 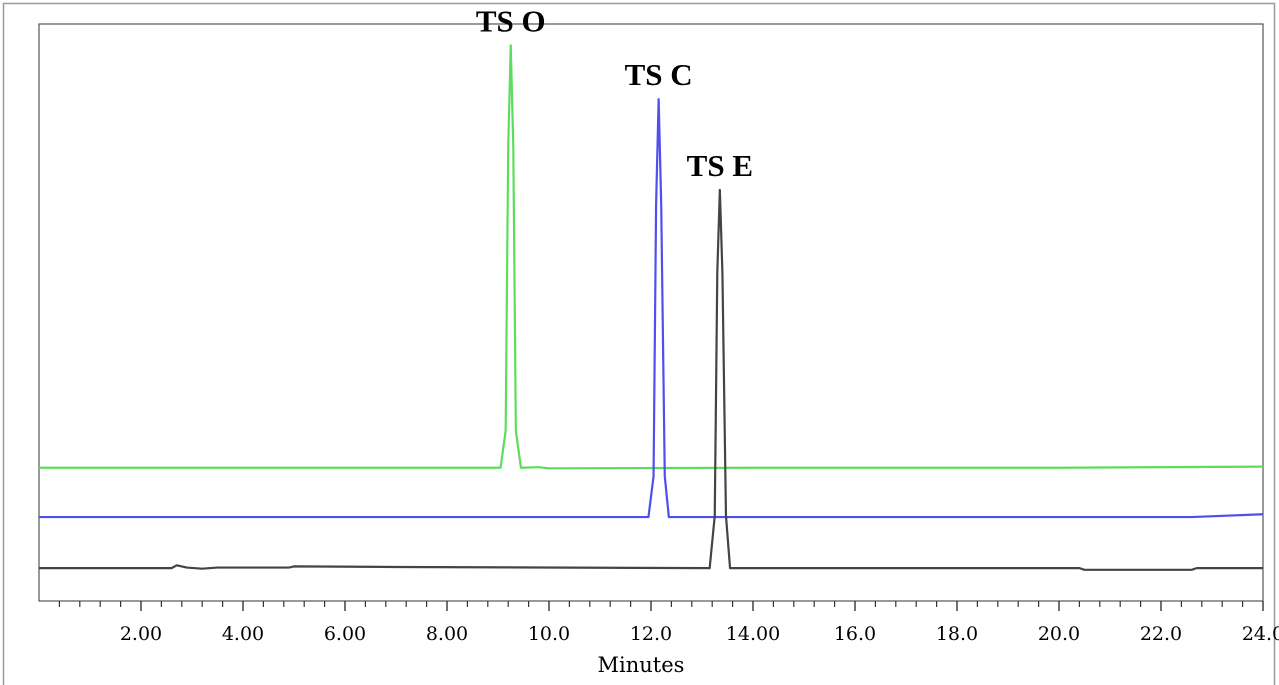 What do you see at coordinates (1161, 634) in the screenshot?
I see `x-tick-label: 22.0` at bounding box center [1161, 634].